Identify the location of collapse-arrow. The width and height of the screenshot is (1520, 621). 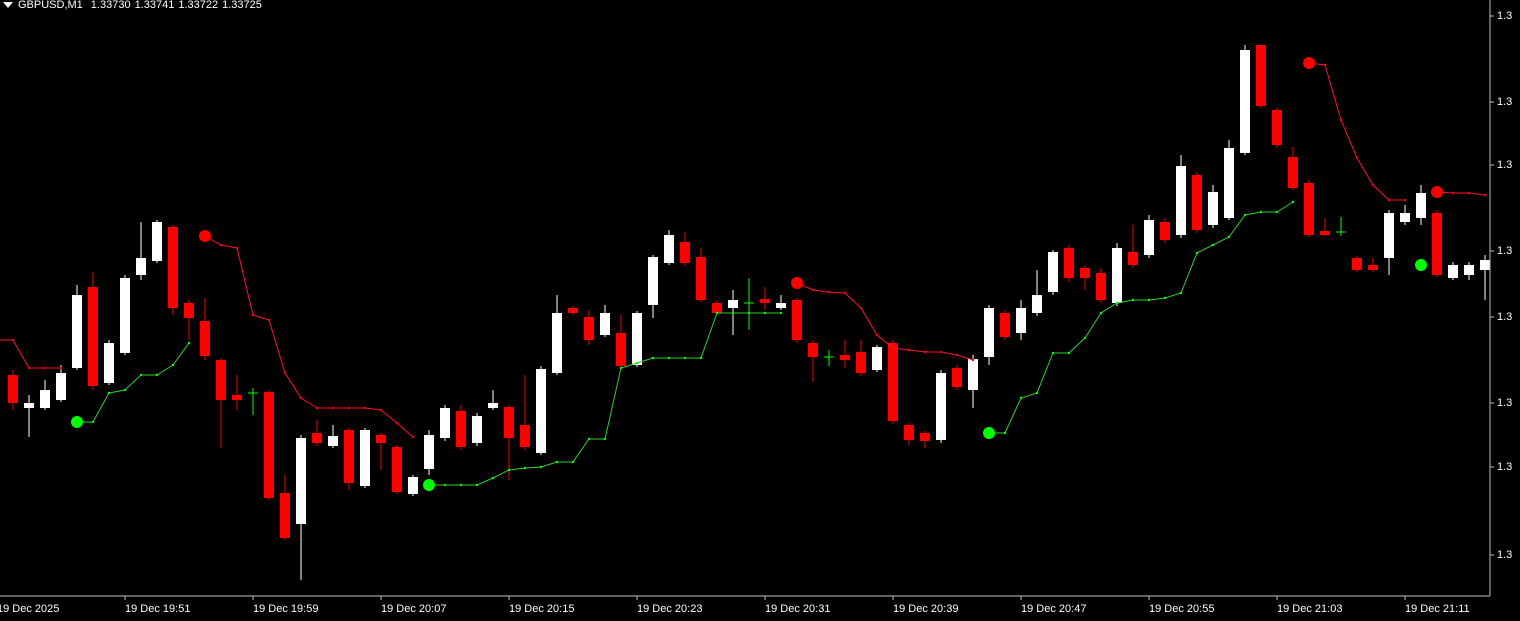
(8, 5).